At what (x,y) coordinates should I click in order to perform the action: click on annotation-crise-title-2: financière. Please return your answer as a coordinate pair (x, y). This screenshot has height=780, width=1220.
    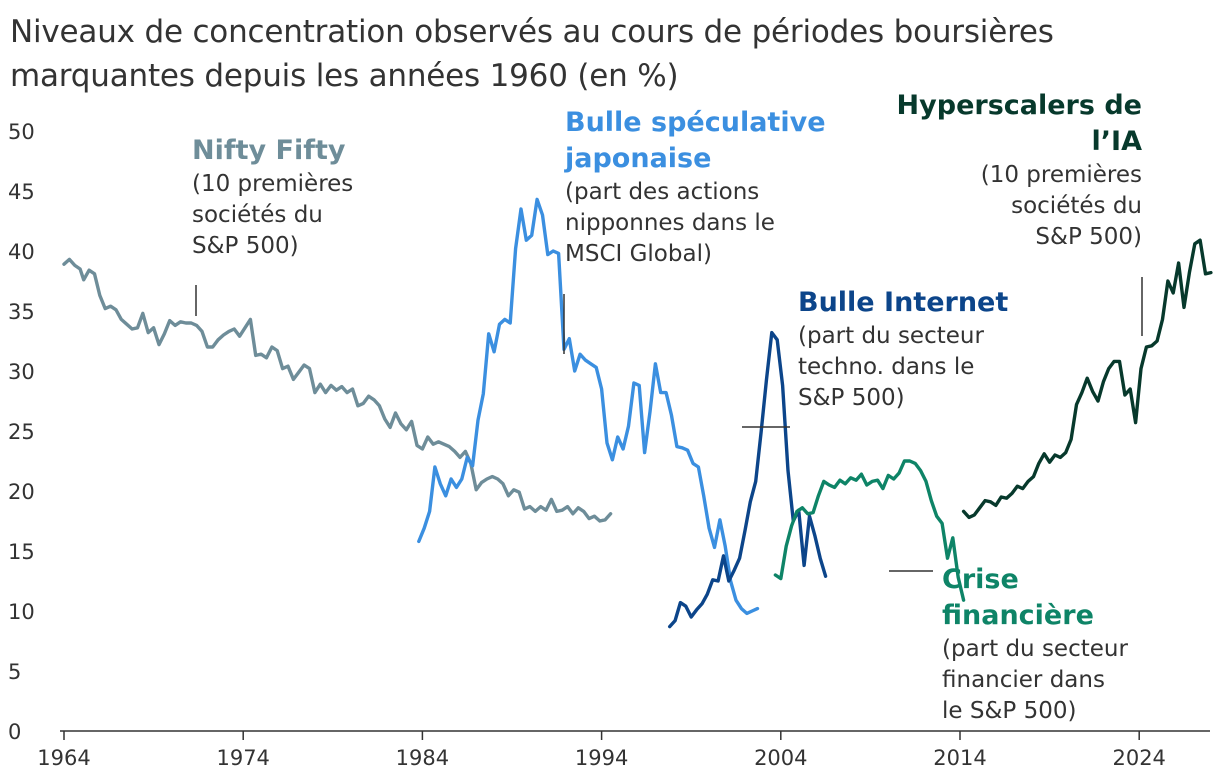
    Looking at the image, I should click on (1018, 615).